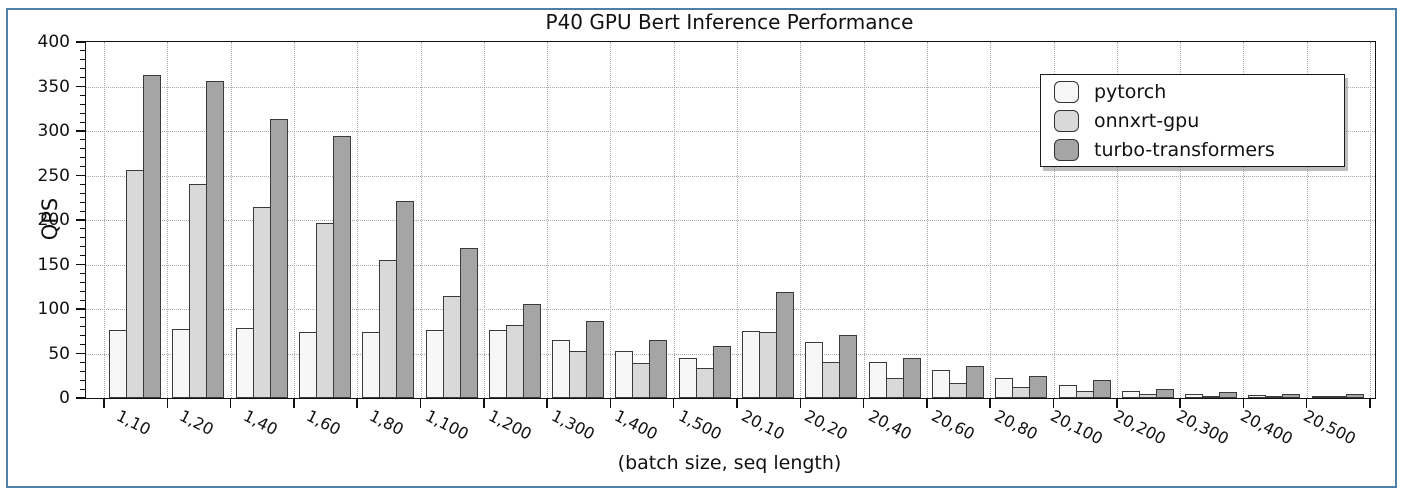  What do you see at coordinates (1199, 149) in the screenshot?
I see `legend-item-turbo-transformers: turbo-transformers` at bounding box center [1199, 149].